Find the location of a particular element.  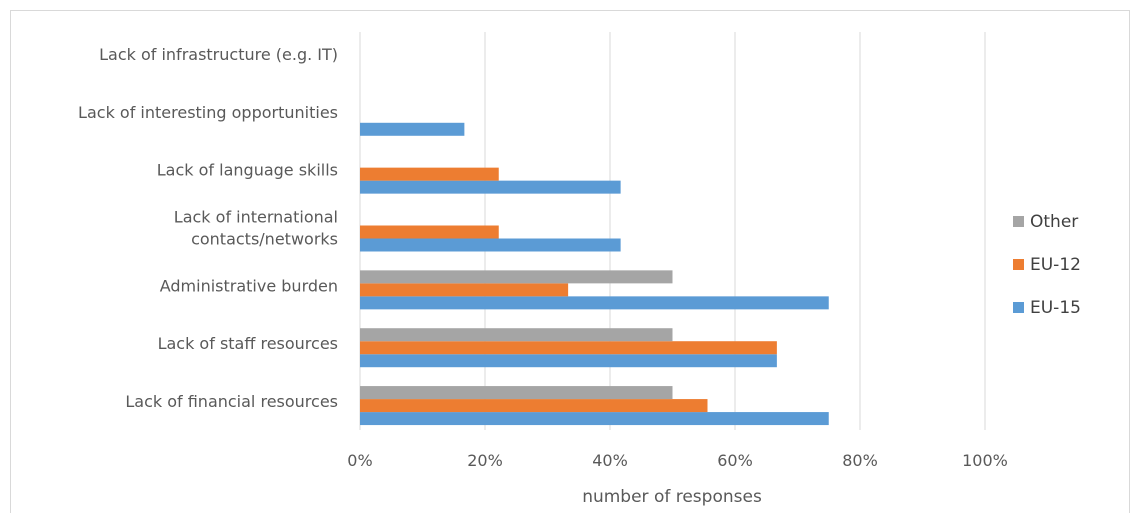

category-label-3: Lack of international contacts/networks is located at coordinates (256, 228).